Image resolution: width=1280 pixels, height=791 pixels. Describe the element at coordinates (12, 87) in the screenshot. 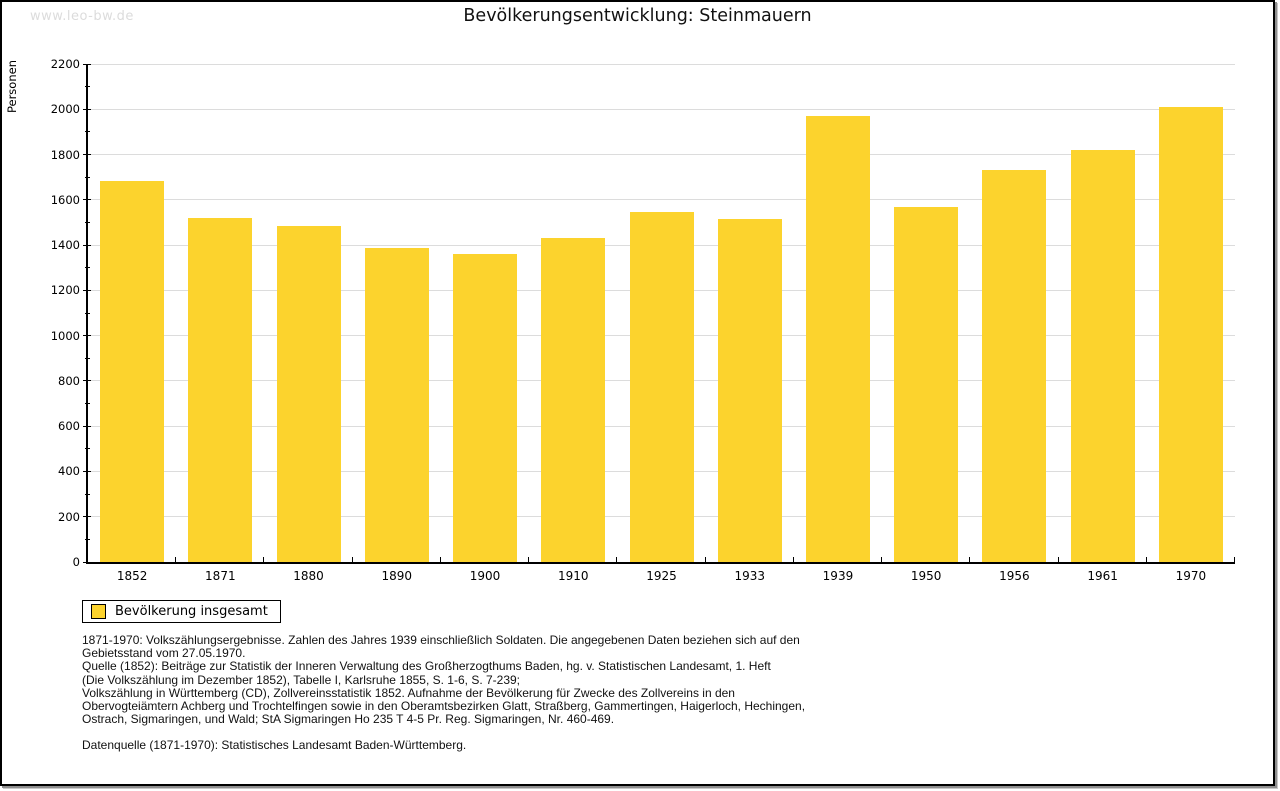

I see `y-axis-title: Personen` at that location.